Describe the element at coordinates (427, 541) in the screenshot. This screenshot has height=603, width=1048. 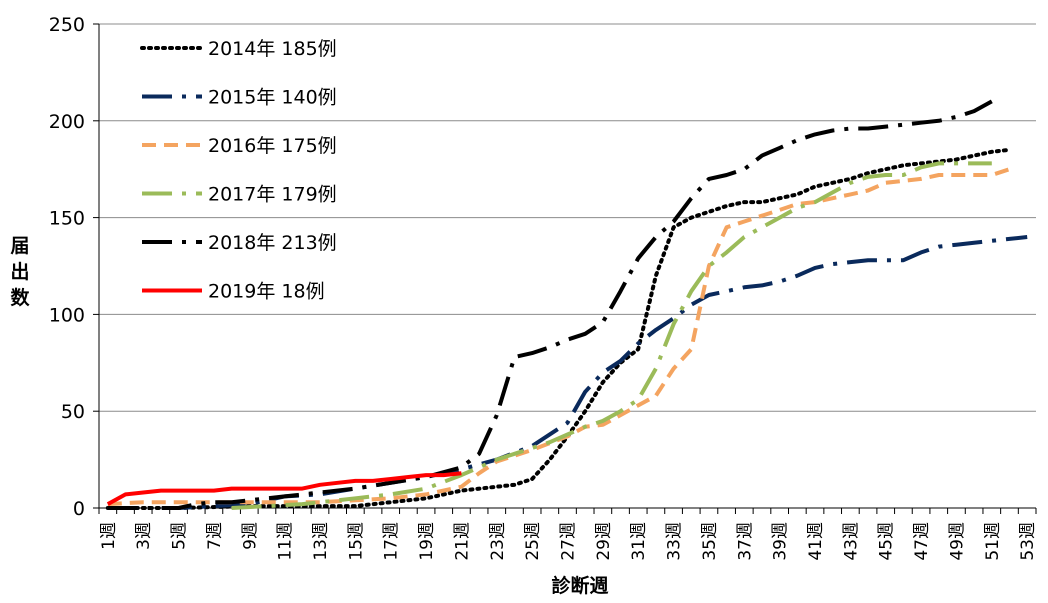
I see `x-tick-label: 19週` at that location.